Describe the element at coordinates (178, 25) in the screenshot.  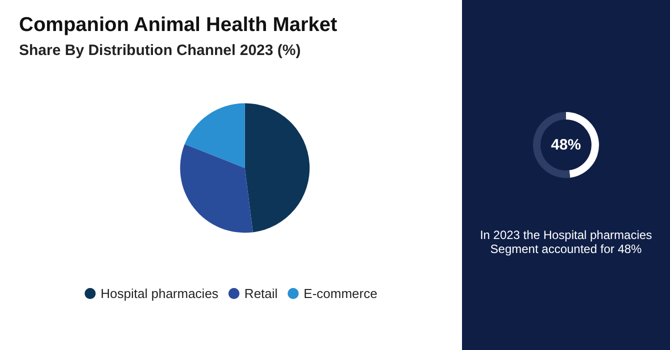
I see `chart-title: Companion Animal Health Market` at that location.